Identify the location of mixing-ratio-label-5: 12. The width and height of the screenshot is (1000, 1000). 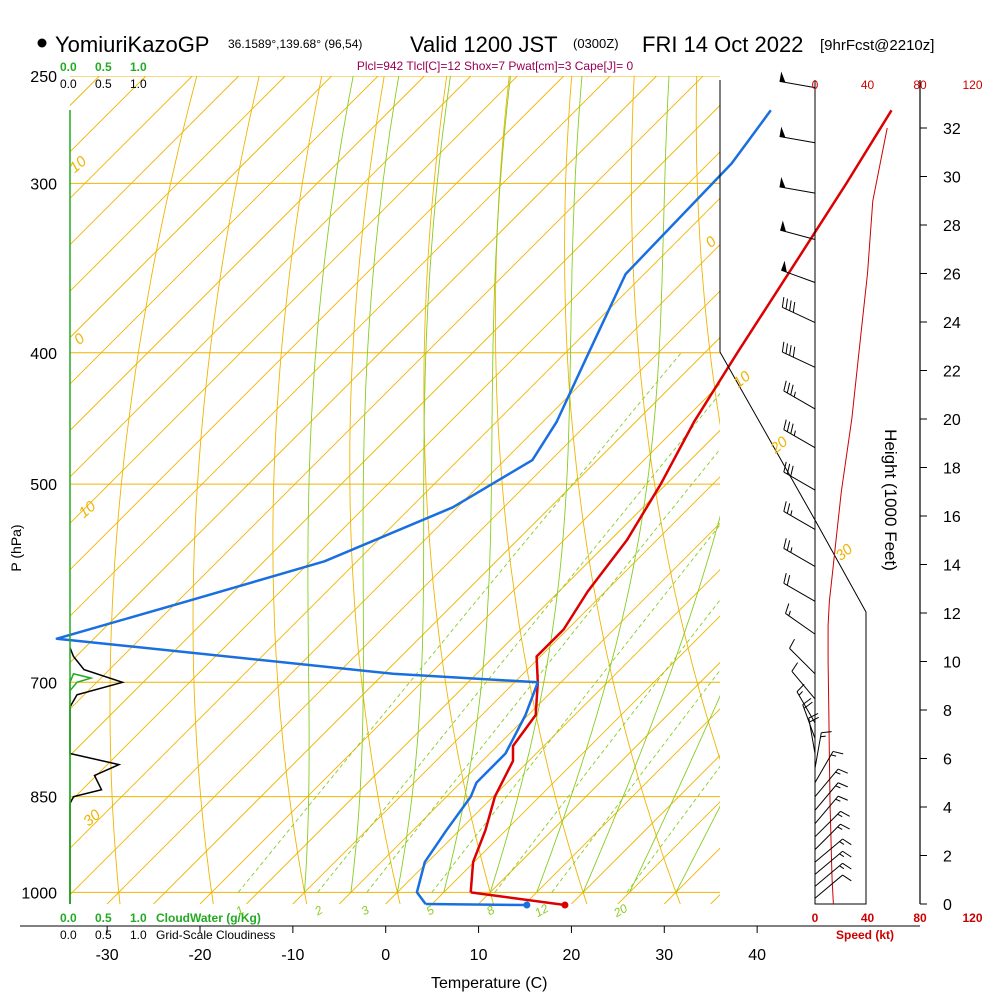
(541, 910).